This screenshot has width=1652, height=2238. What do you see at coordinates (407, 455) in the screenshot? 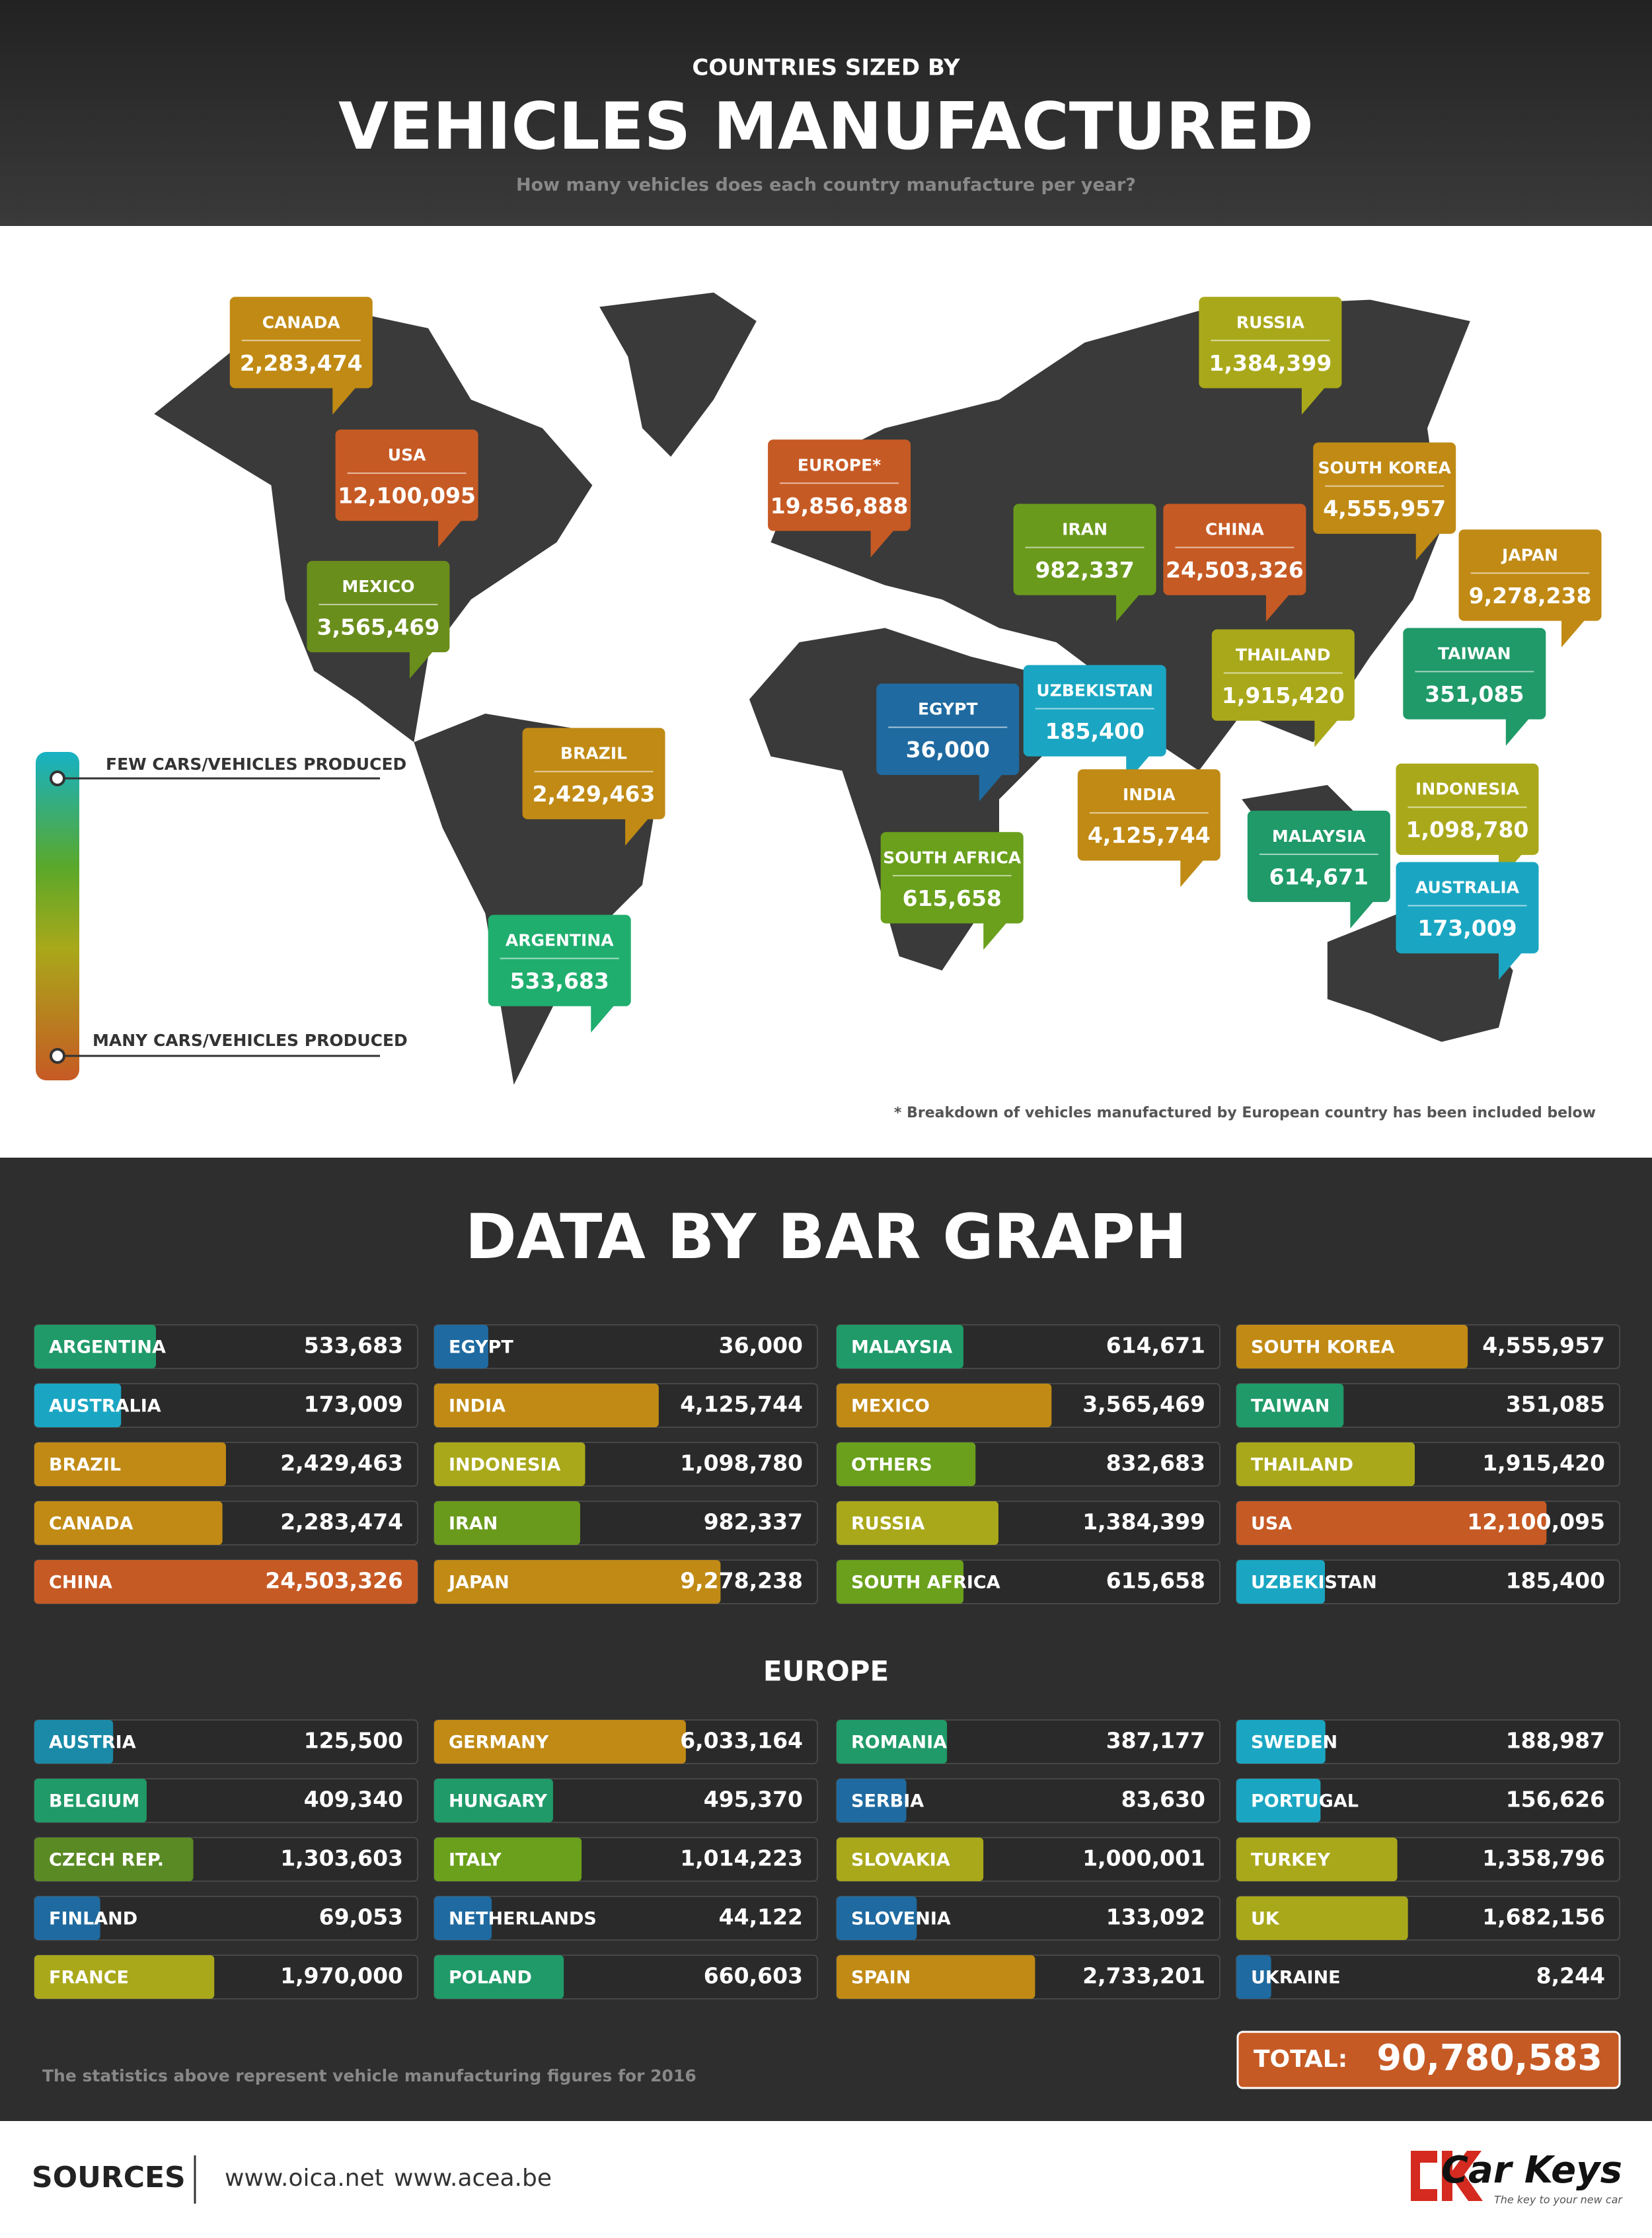
I see `callout-name: USA` at bounding box center [407, 455].